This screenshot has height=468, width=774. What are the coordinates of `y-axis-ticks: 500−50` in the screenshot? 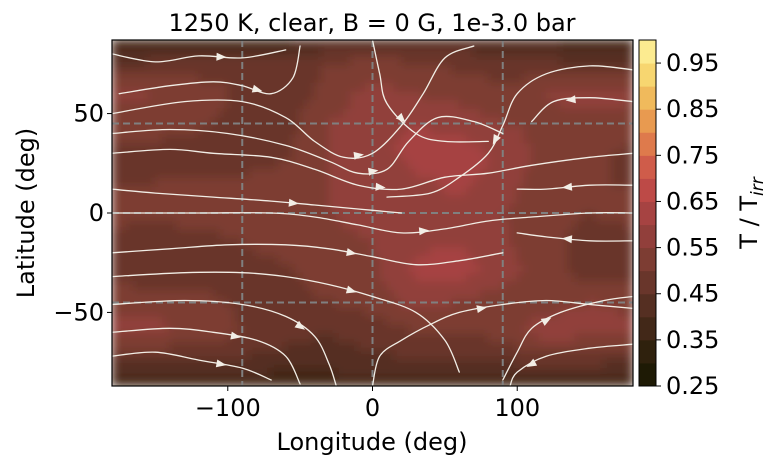 It's located at (82, 213).